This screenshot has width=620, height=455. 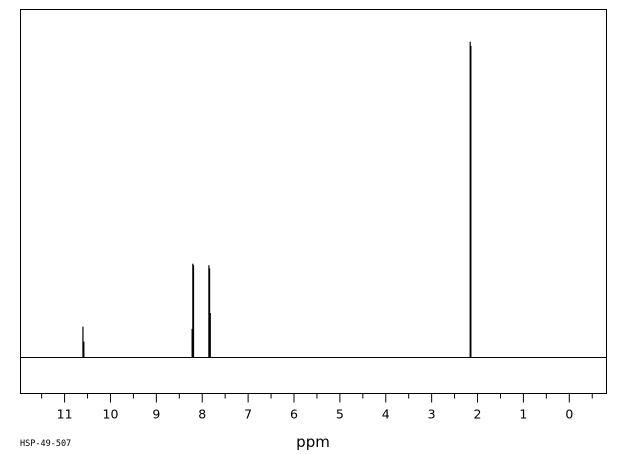 I want to click on x-tick-label-10: 10, so click(x=111, y=414).